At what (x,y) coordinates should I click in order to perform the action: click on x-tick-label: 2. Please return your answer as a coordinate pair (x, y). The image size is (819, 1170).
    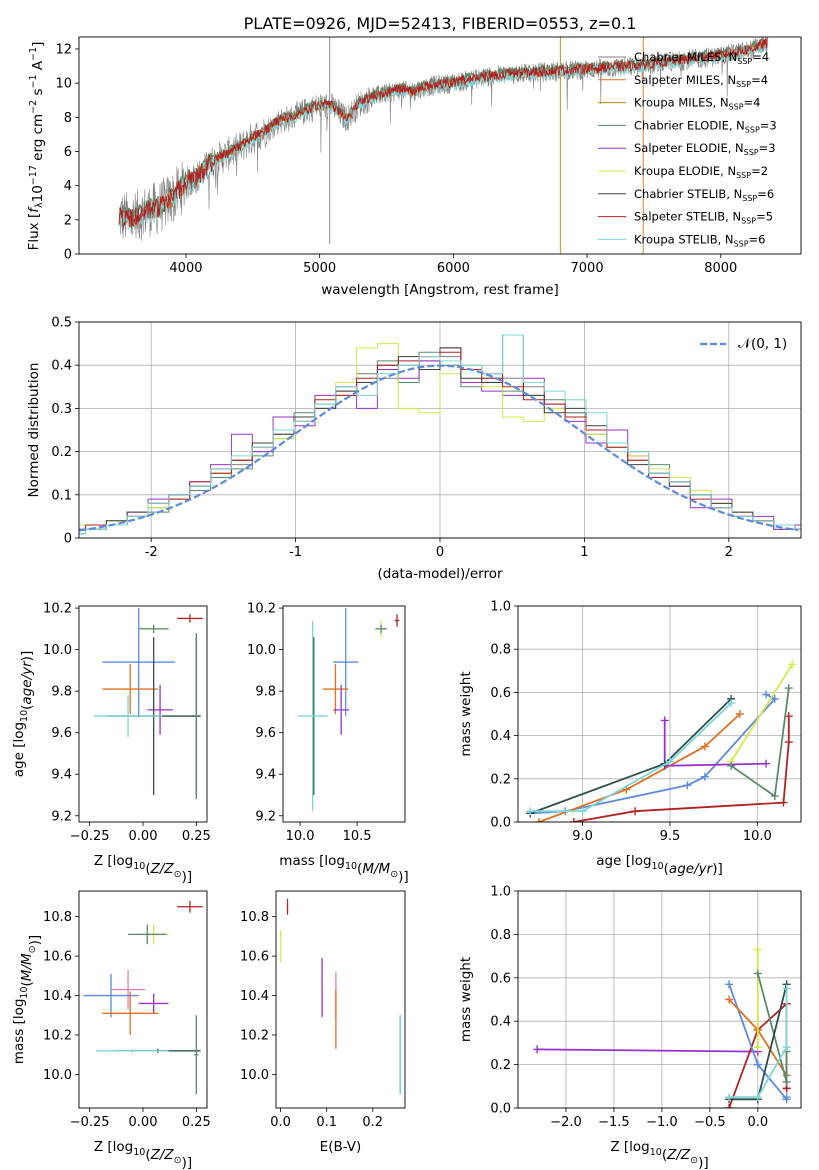
    Looking at the image, I should click on (729, 552).